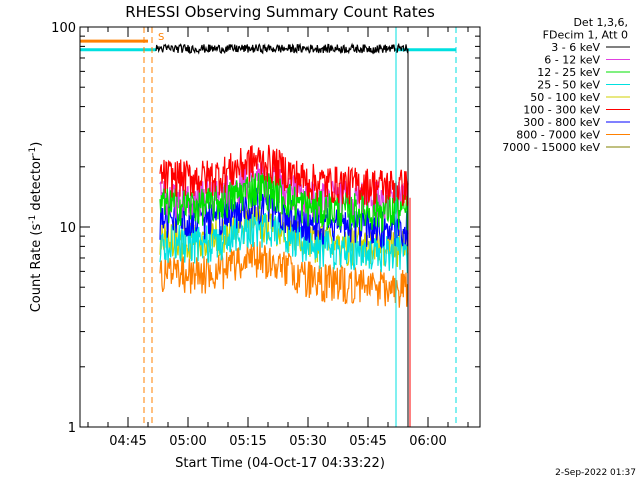 The height and width of the screenshot is (480, 640). I want to click on x-tick-label: 05:00, so click(187, 441).